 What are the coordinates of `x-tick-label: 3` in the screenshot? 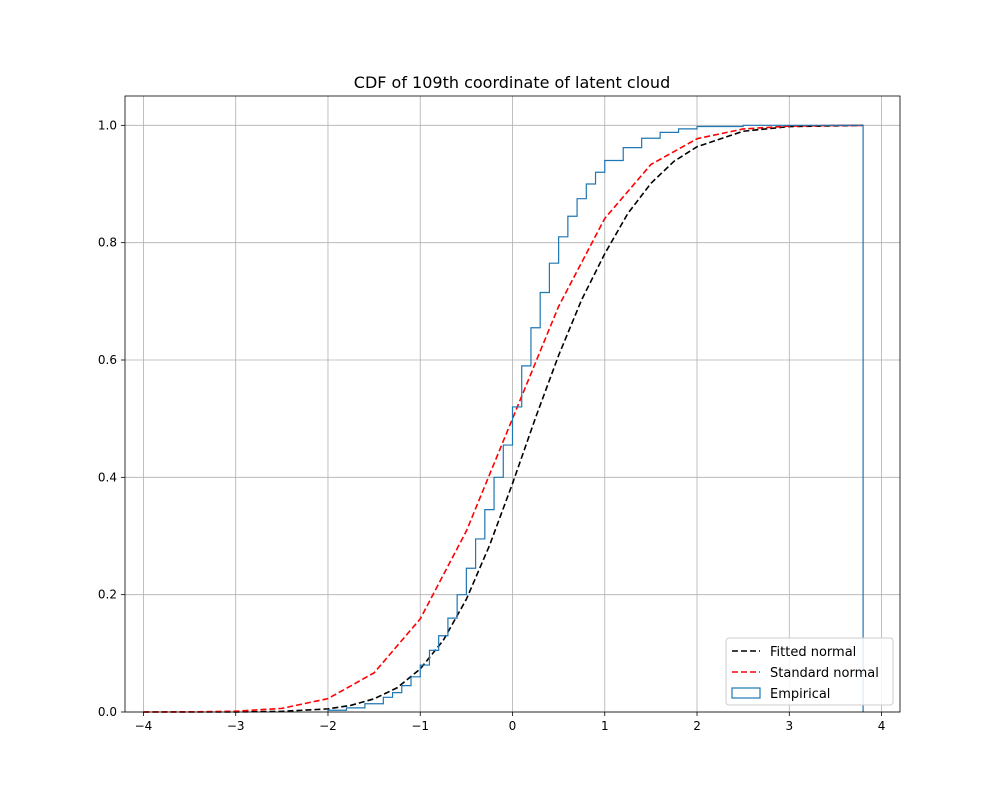 It's located at (789, 726).